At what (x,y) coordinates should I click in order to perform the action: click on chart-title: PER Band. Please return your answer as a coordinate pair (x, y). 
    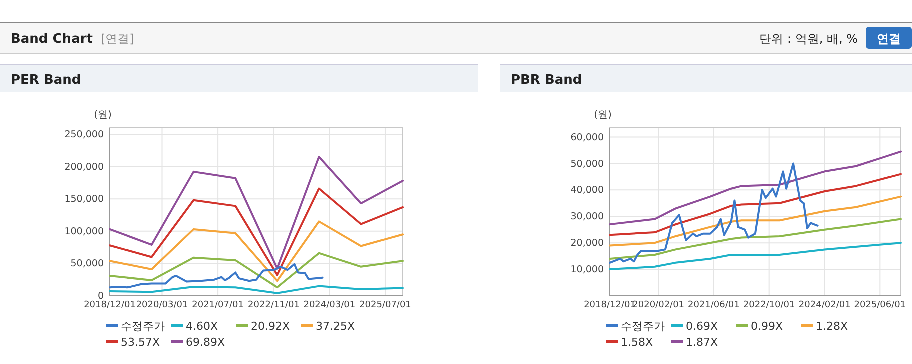
    Looking at the image, I should click on (46, 80).